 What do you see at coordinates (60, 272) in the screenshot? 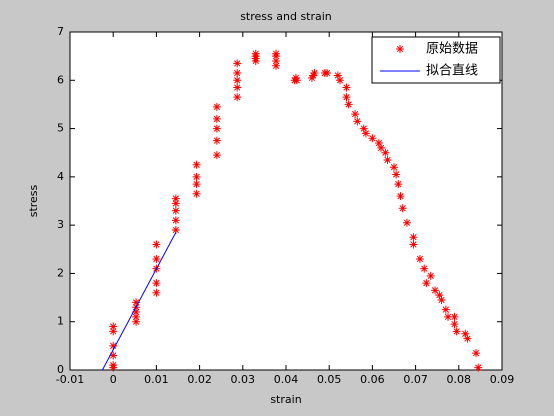
I see `y-tick-label: 2` at bounding box center [60, 272].